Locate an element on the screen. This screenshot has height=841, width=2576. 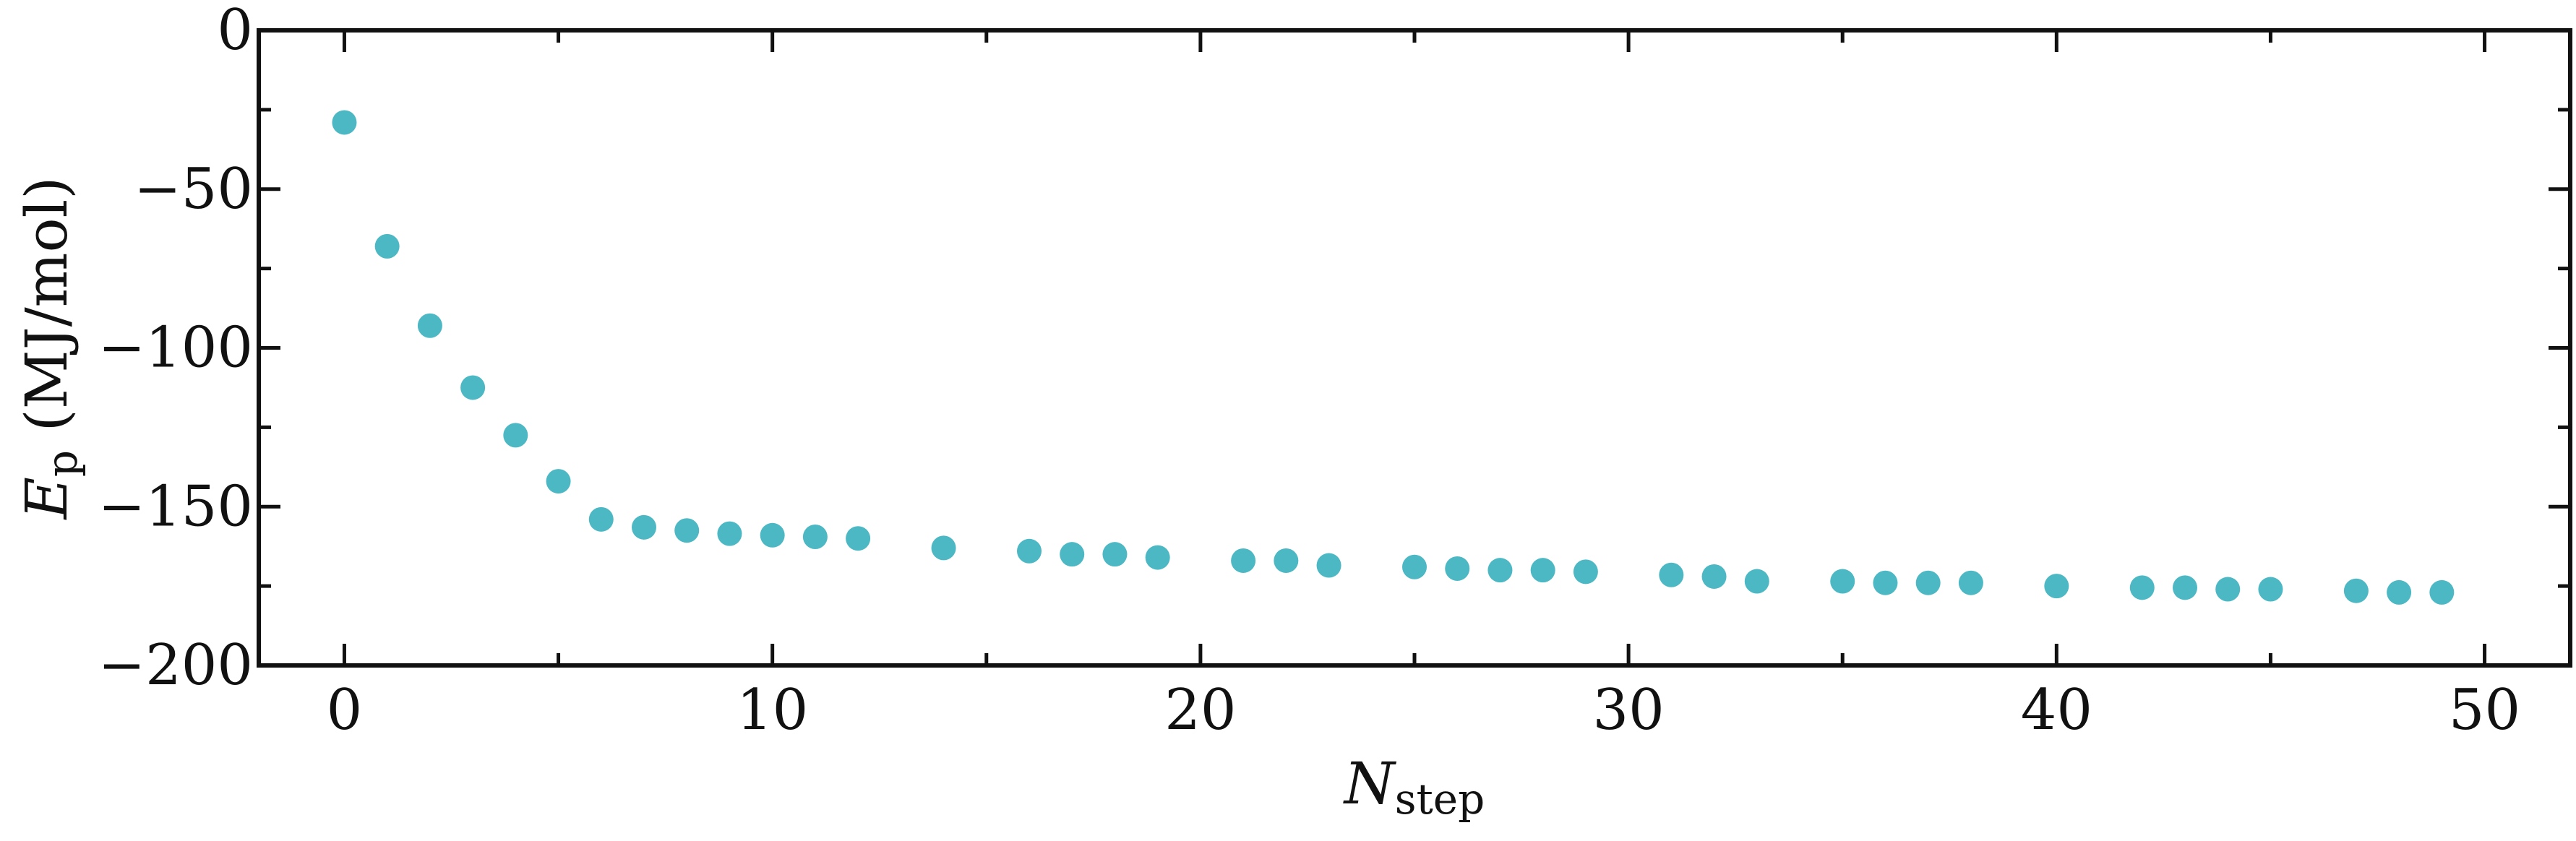
x-tick-labels: 0 10 20 30 40 50 is located at coordinates (1424, 710).